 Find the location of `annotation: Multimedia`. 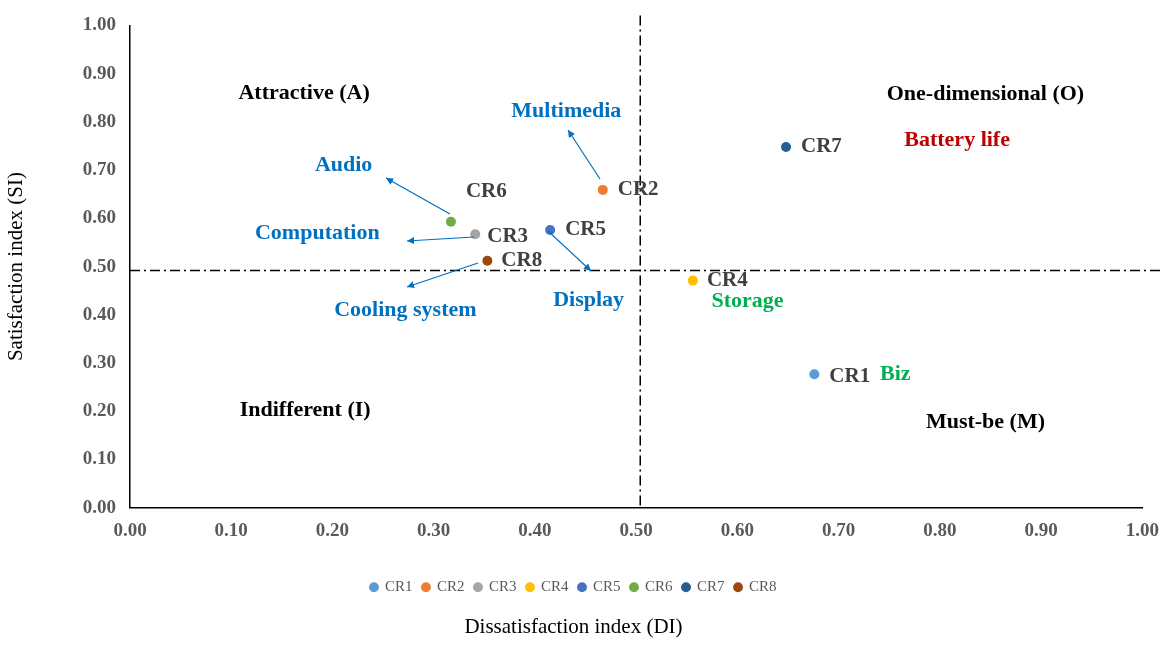

annotation: Multimedia is located at coordinates (566, 109).